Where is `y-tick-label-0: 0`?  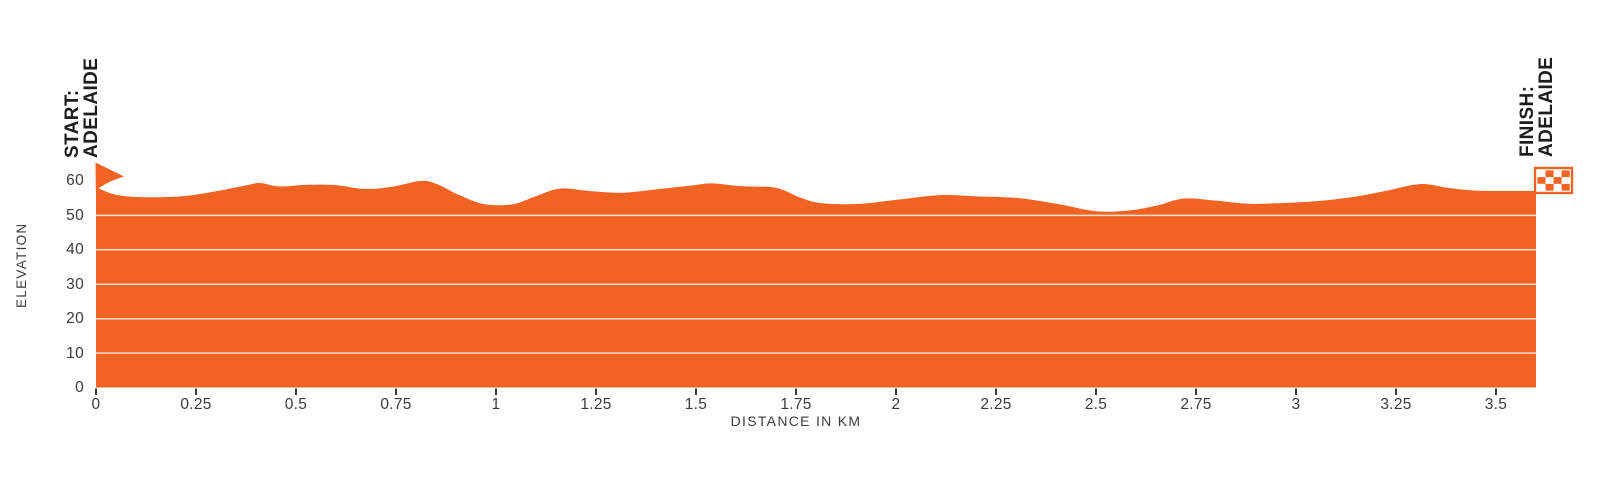
y-tick-label-0: 0 is located at coordinates (79, 387).